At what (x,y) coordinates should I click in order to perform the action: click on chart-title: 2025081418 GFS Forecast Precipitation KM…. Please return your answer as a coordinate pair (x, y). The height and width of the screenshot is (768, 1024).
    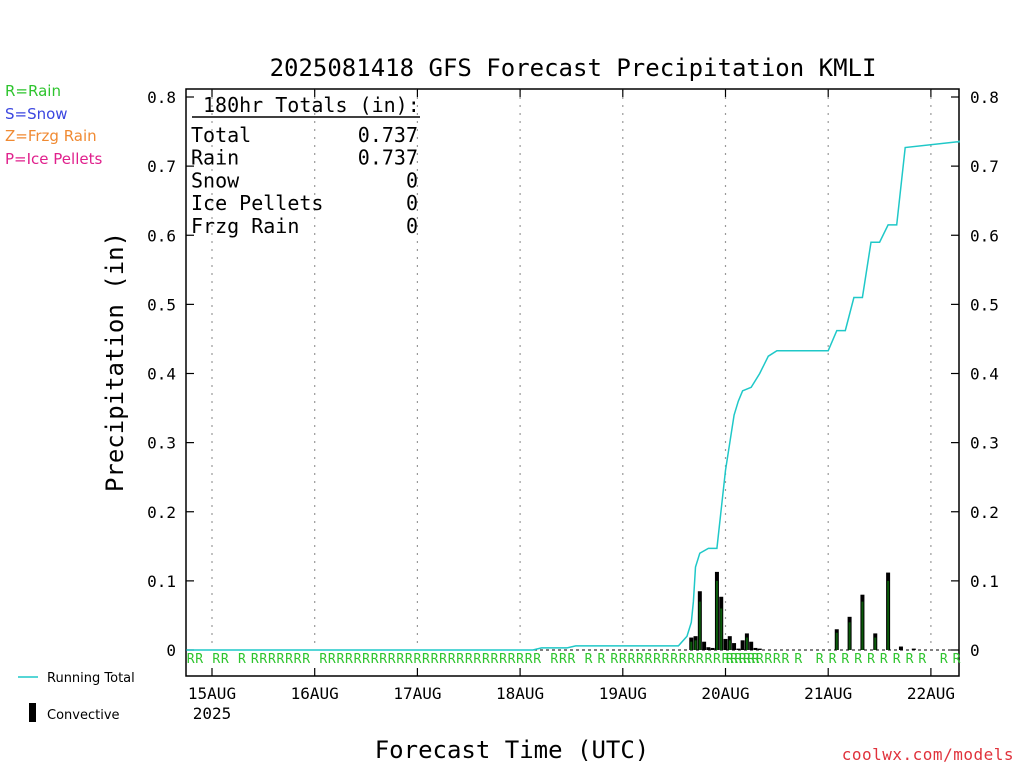
    Looking at the image, I should click on (573, 68).